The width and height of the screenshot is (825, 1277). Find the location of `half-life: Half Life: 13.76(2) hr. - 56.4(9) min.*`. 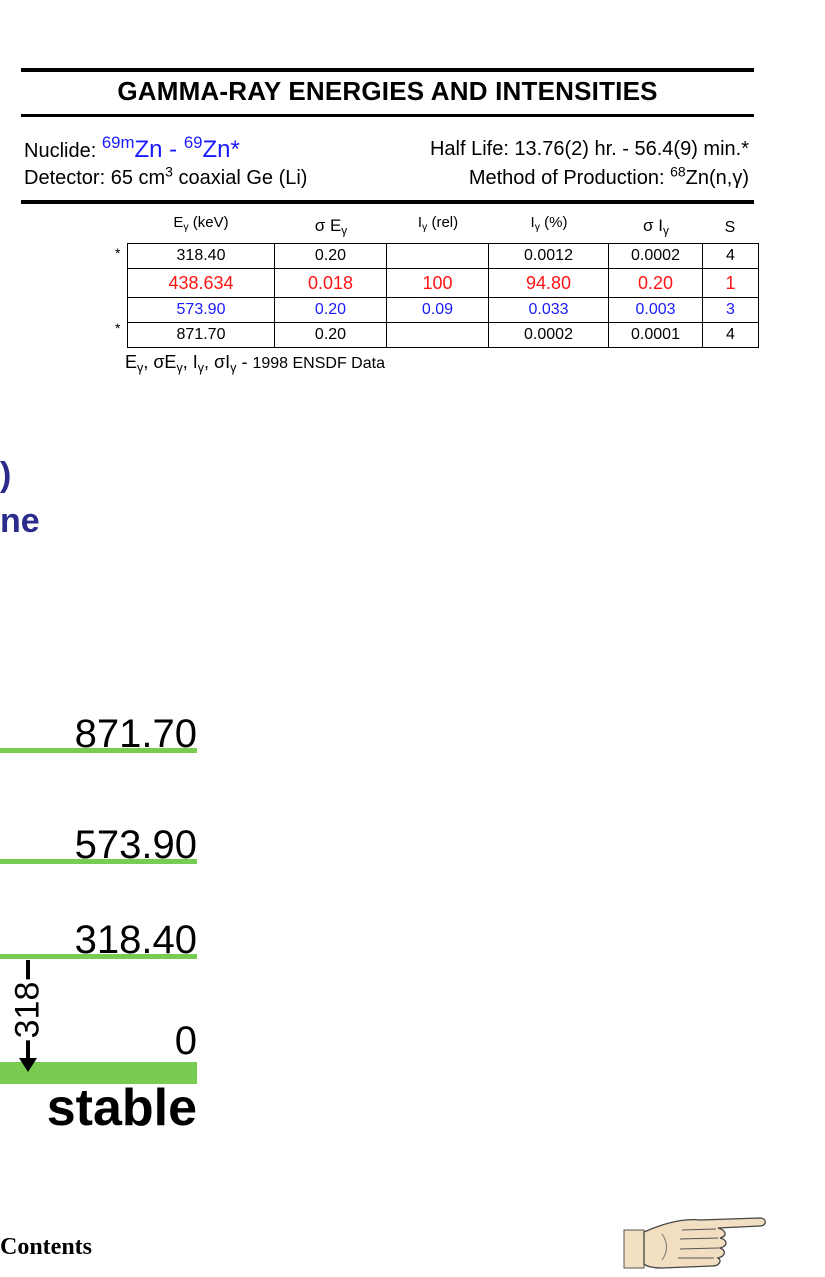

half-life: Half Life: 13.76(2) hr. - 56.4(9) min.* is located at coordinates (589, 149).